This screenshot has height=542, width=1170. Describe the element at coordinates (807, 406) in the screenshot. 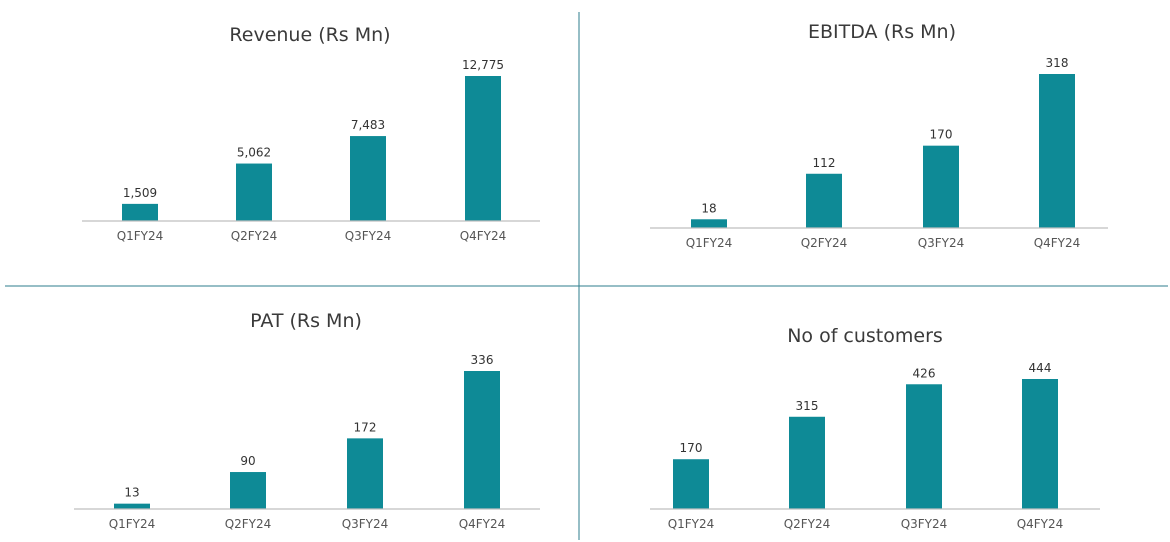

I see `data-label: 315` at that location.